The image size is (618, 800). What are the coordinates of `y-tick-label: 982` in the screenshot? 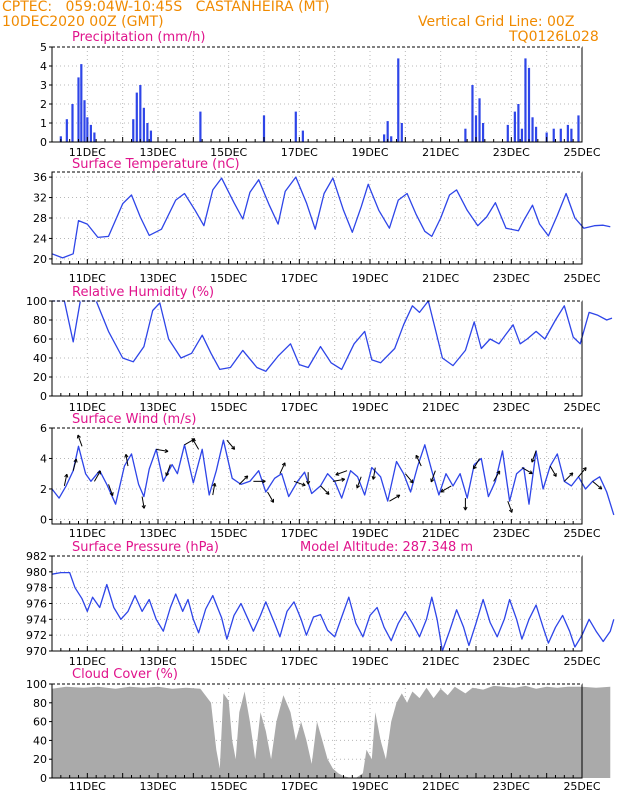 It's located at (36, 556).